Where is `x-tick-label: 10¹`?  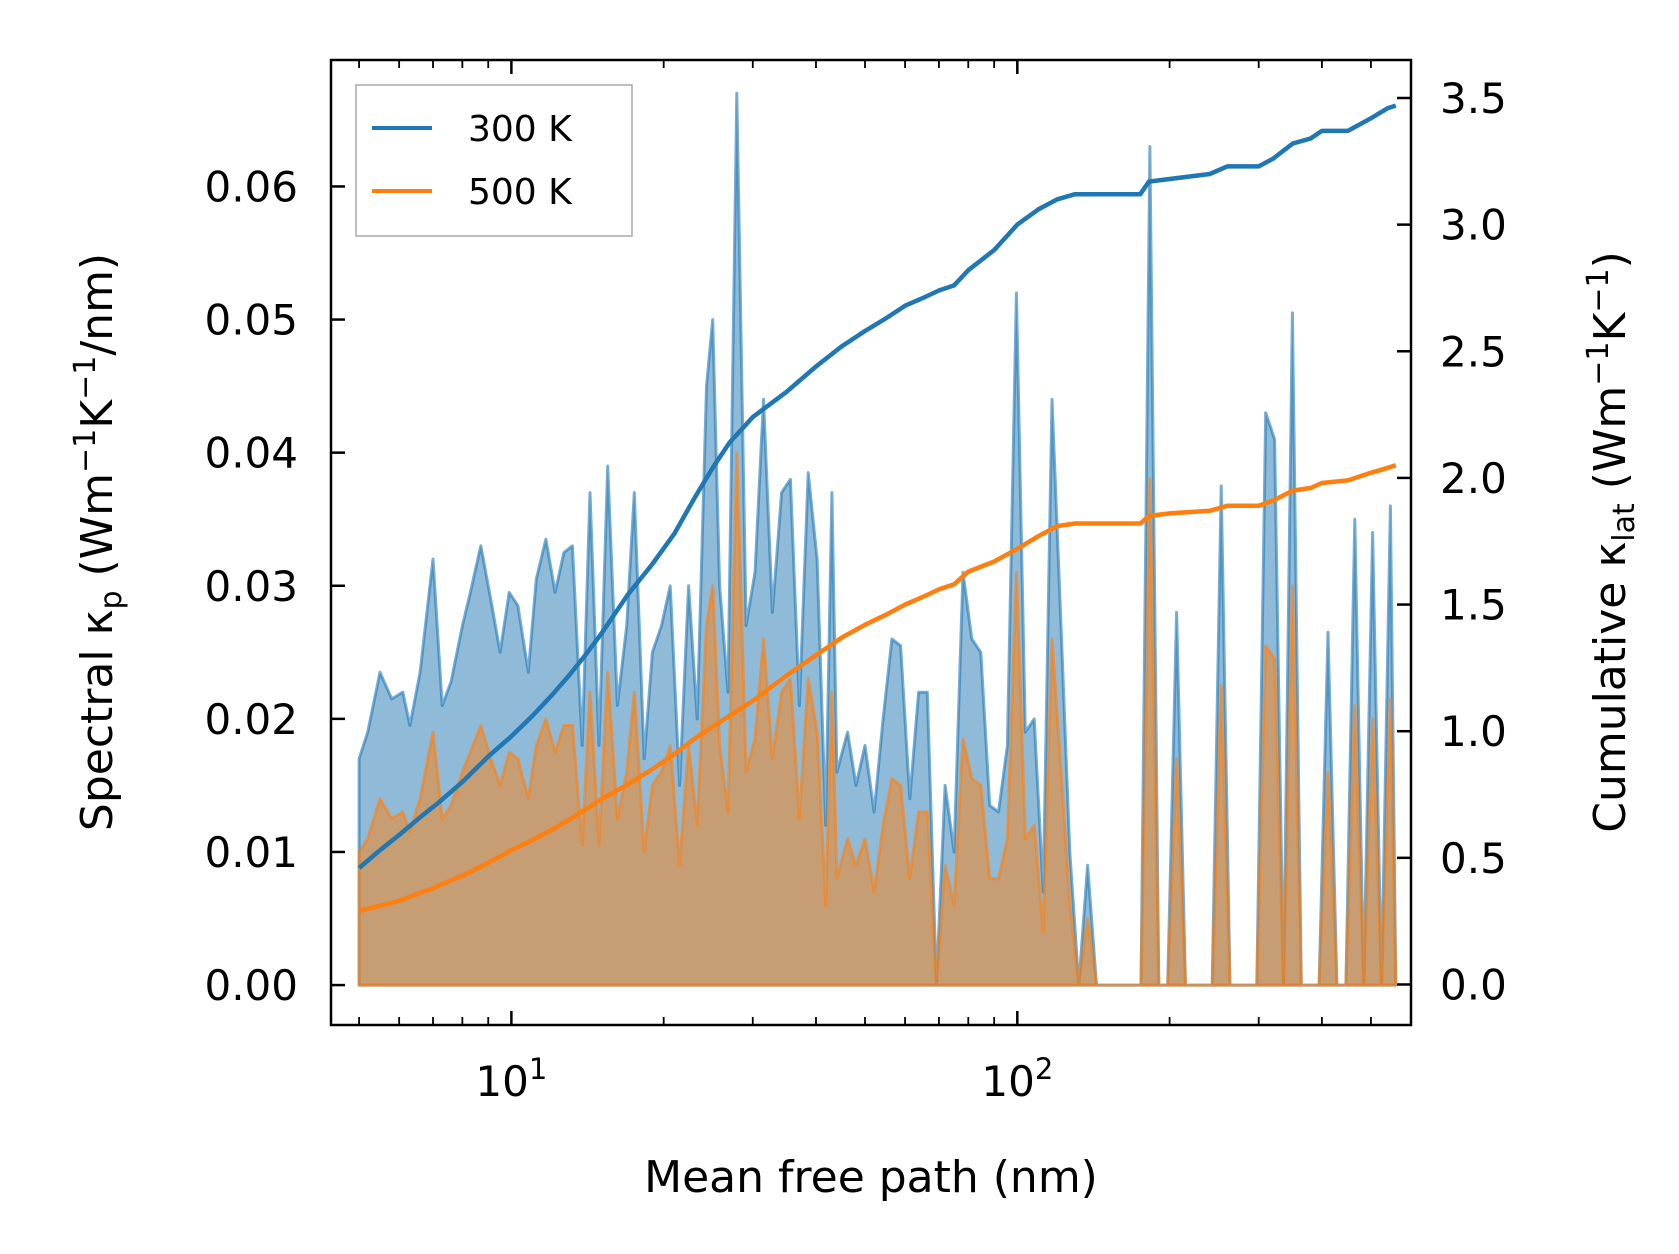
x-tick-label: 10¹ is located at coordinates (511, 1079).